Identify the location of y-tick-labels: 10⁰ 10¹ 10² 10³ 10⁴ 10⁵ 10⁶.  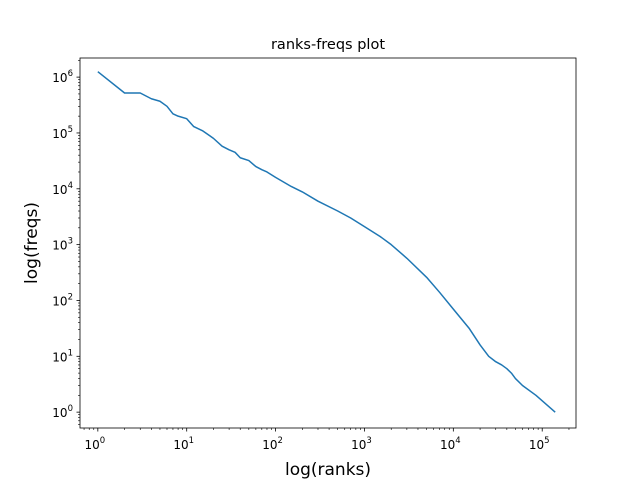
(62, 244).